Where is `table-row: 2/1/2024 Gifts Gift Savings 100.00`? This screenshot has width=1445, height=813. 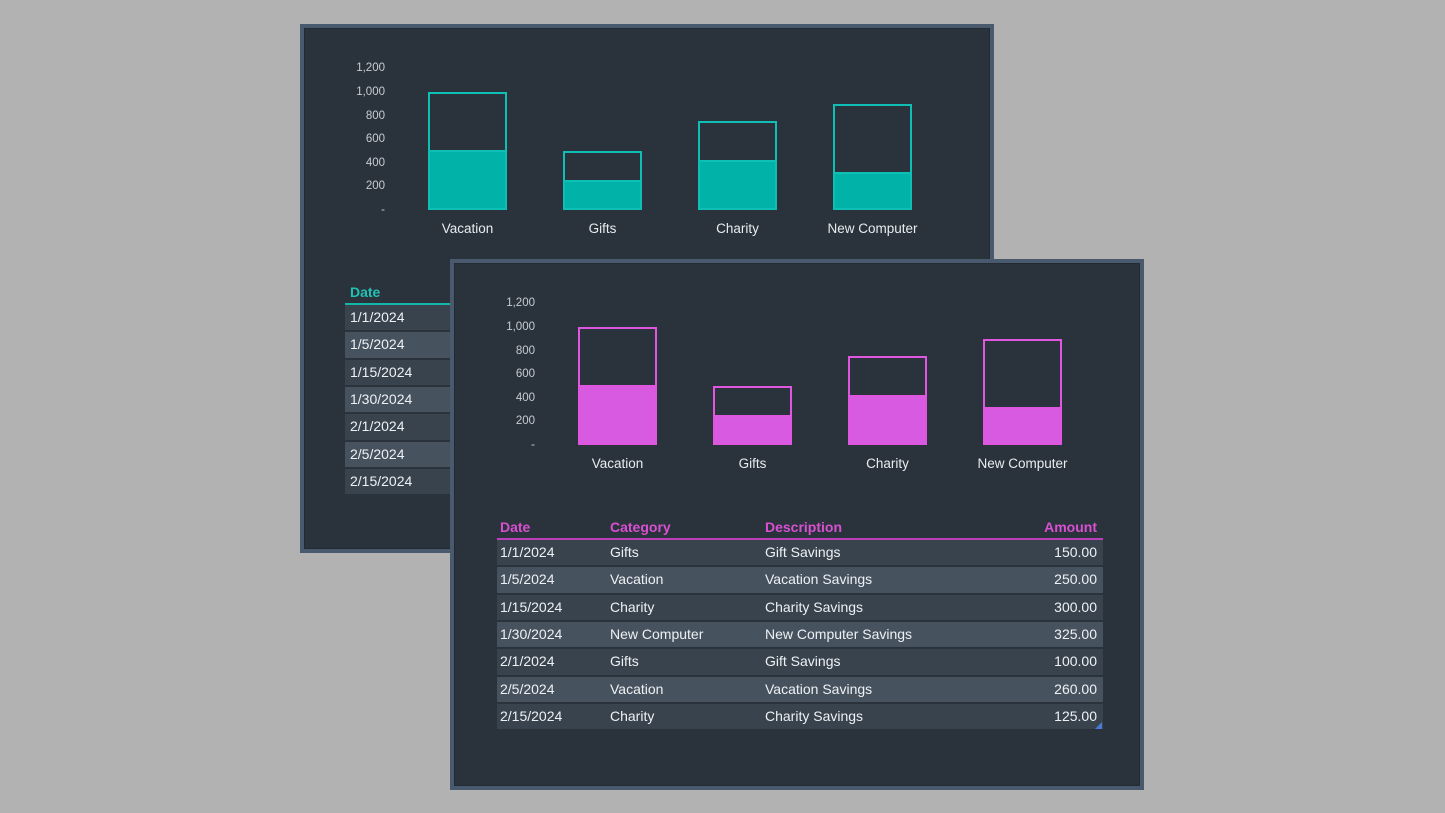 table-row: 2/1/2024 Gifts Gift Savings 100.00 is located at coordinates (800, 662).